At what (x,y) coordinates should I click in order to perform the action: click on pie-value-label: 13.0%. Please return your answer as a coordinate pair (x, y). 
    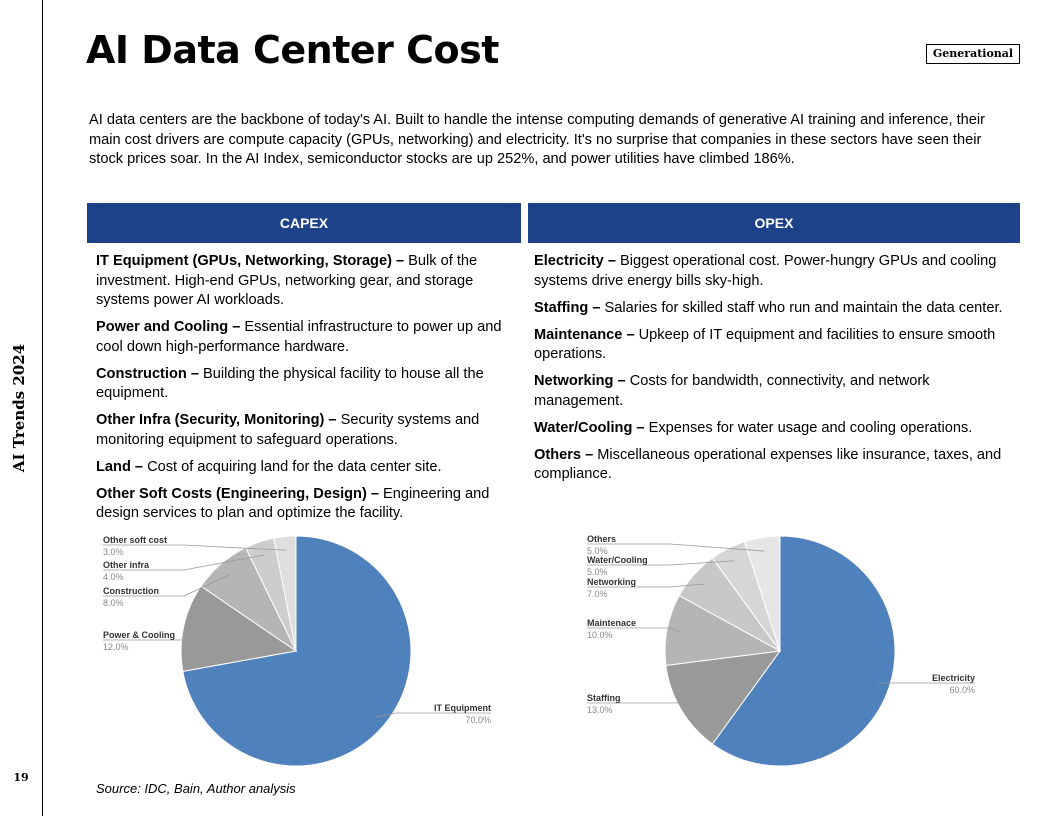
    Looking at the image, I should click on (600, 710).